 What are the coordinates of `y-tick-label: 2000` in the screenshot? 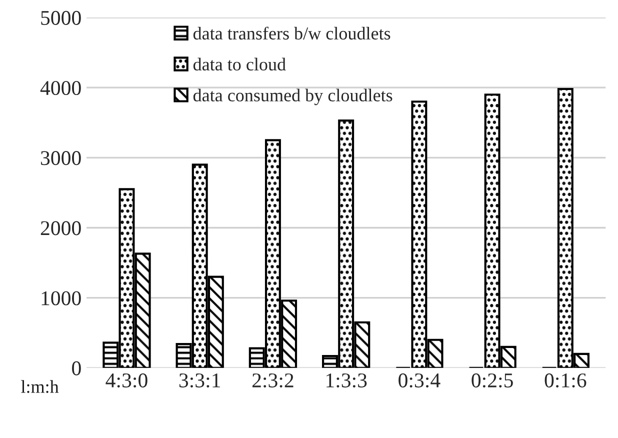 It's located at (60, 228).